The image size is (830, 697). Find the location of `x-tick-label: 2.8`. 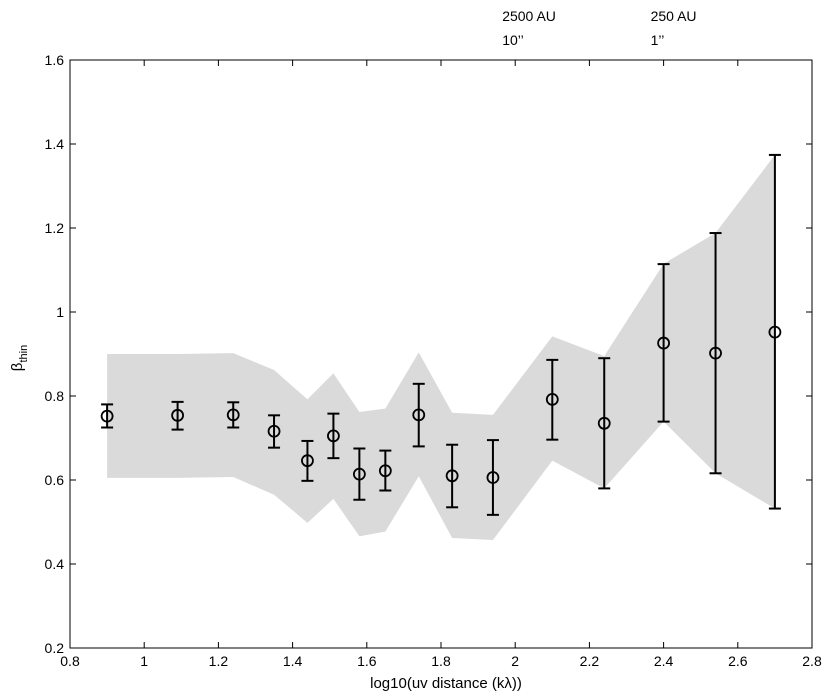

x-tick-label: 2.8 is located at coordinates (812, 661).